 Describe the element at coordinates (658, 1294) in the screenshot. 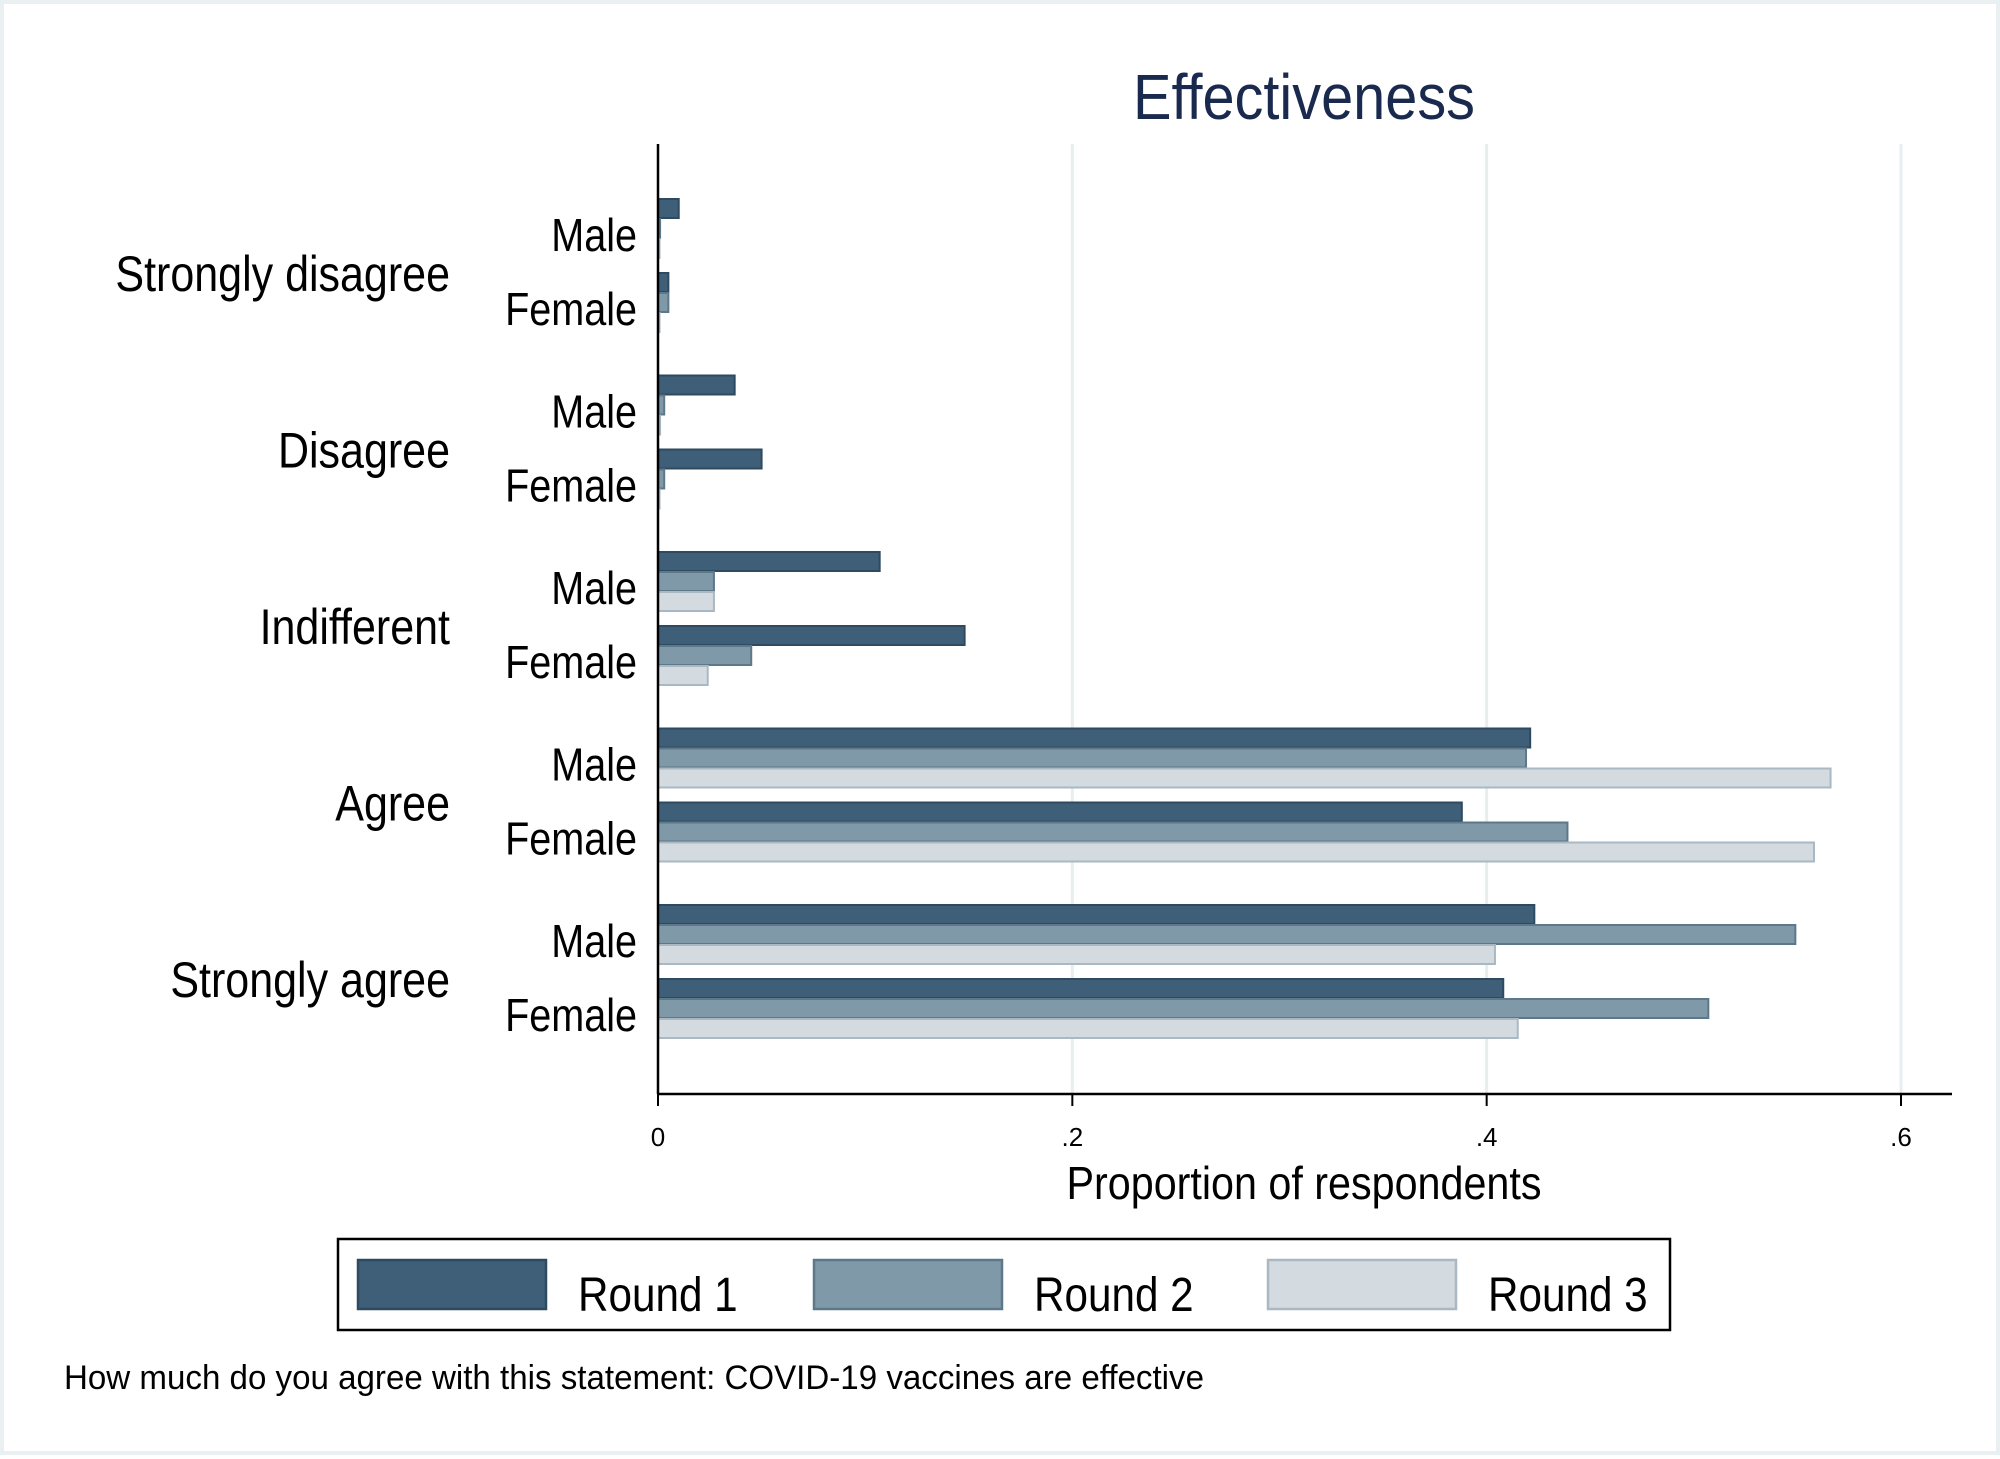

I see `legend-label: Round 1` at that location.